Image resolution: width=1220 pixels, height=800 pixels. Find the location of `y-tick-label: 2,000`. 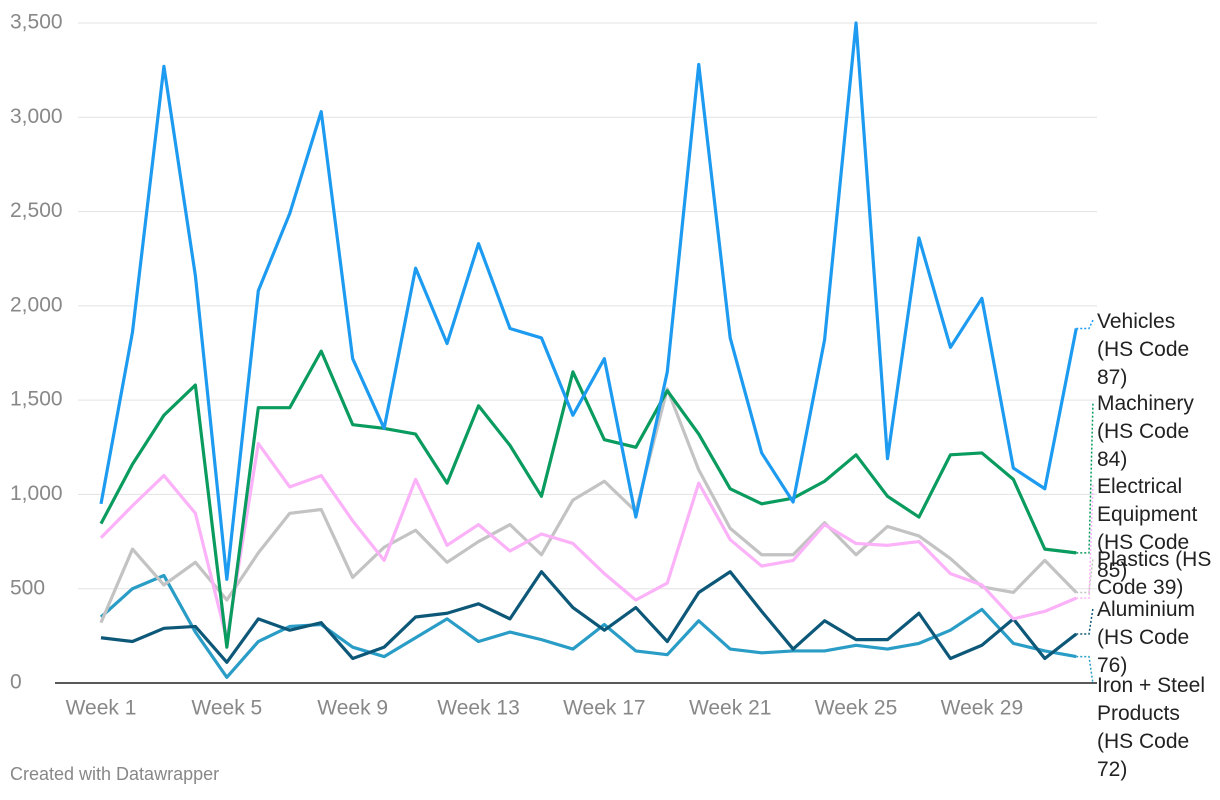

y-tick-label: 2,000 is located at coordinates (36, 304).